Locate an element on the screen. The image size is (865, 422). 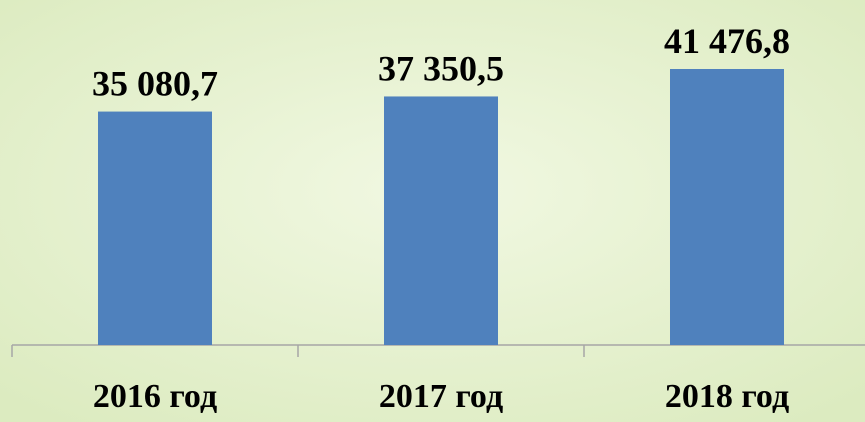
x-tick-label: 2016 год is located at coordinates (155, 396).